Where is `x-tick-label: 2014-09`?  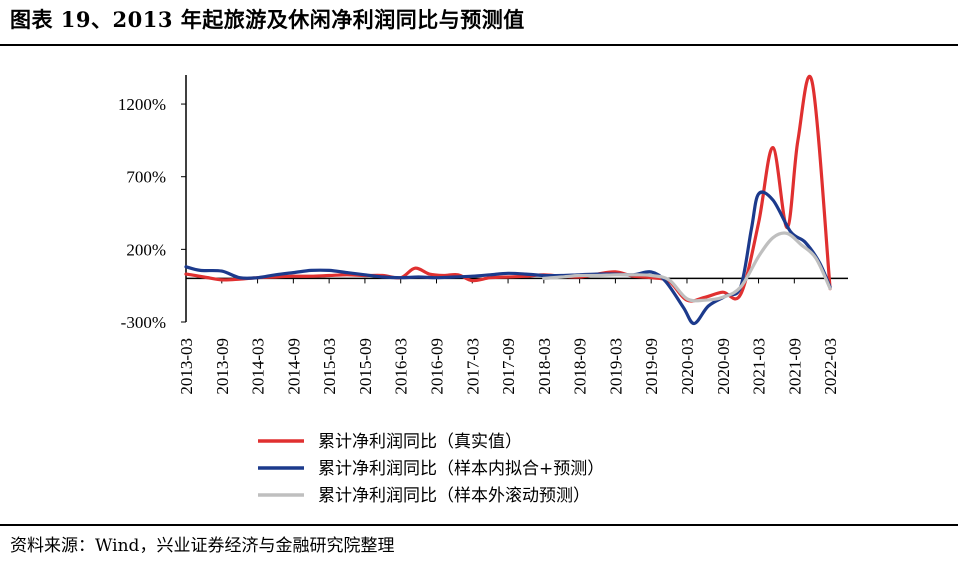 x-tick-label: 2014-09 is located at coordinates (293, 366).